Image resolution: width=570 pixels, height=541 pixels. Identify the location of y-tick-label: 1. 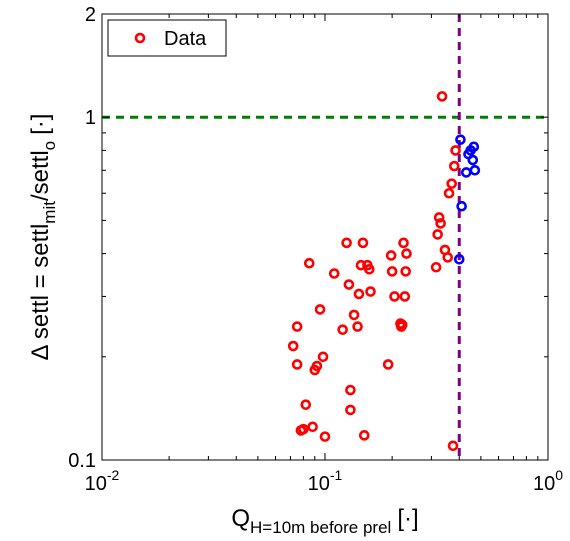
(90, 118).